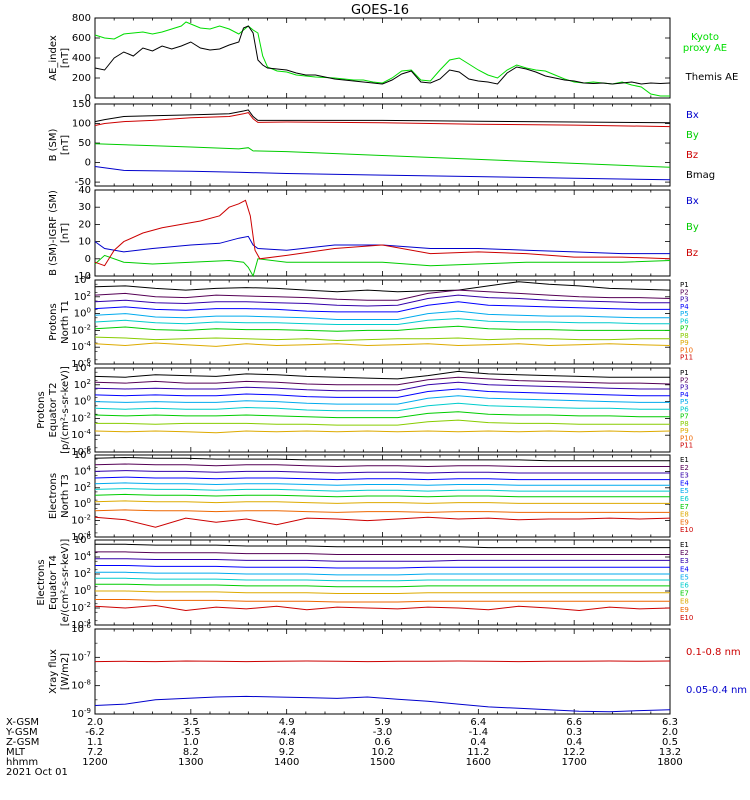  What do you see at coordinates (573, 762) in the screenshot?
I see `ephemeris-value: 1700` at bounding box center [573, 762].